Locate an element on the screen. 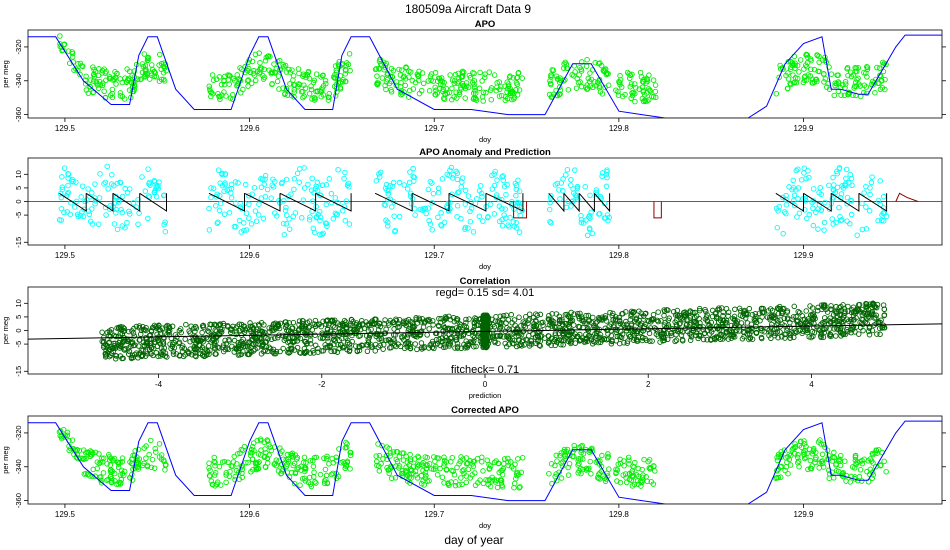  x-tick-label: 129.6 is located at coordinates (250, 514).